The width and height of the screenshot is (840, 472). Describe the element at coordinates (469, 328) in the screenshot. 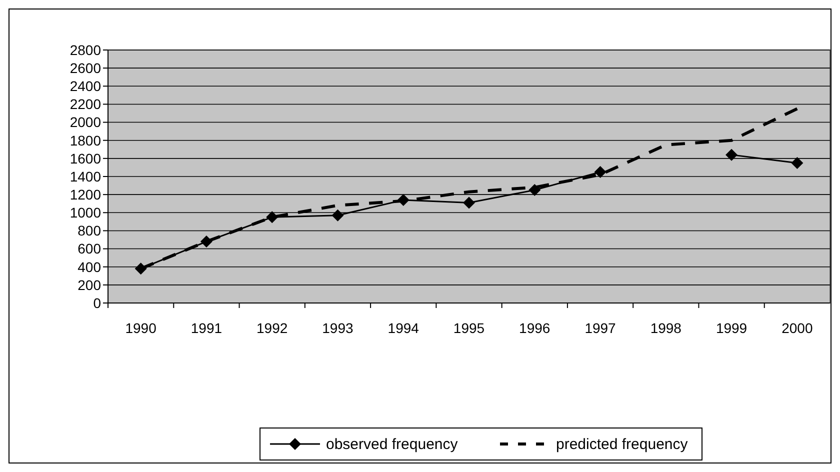

I see `x-tick-label: 1995` at that location.